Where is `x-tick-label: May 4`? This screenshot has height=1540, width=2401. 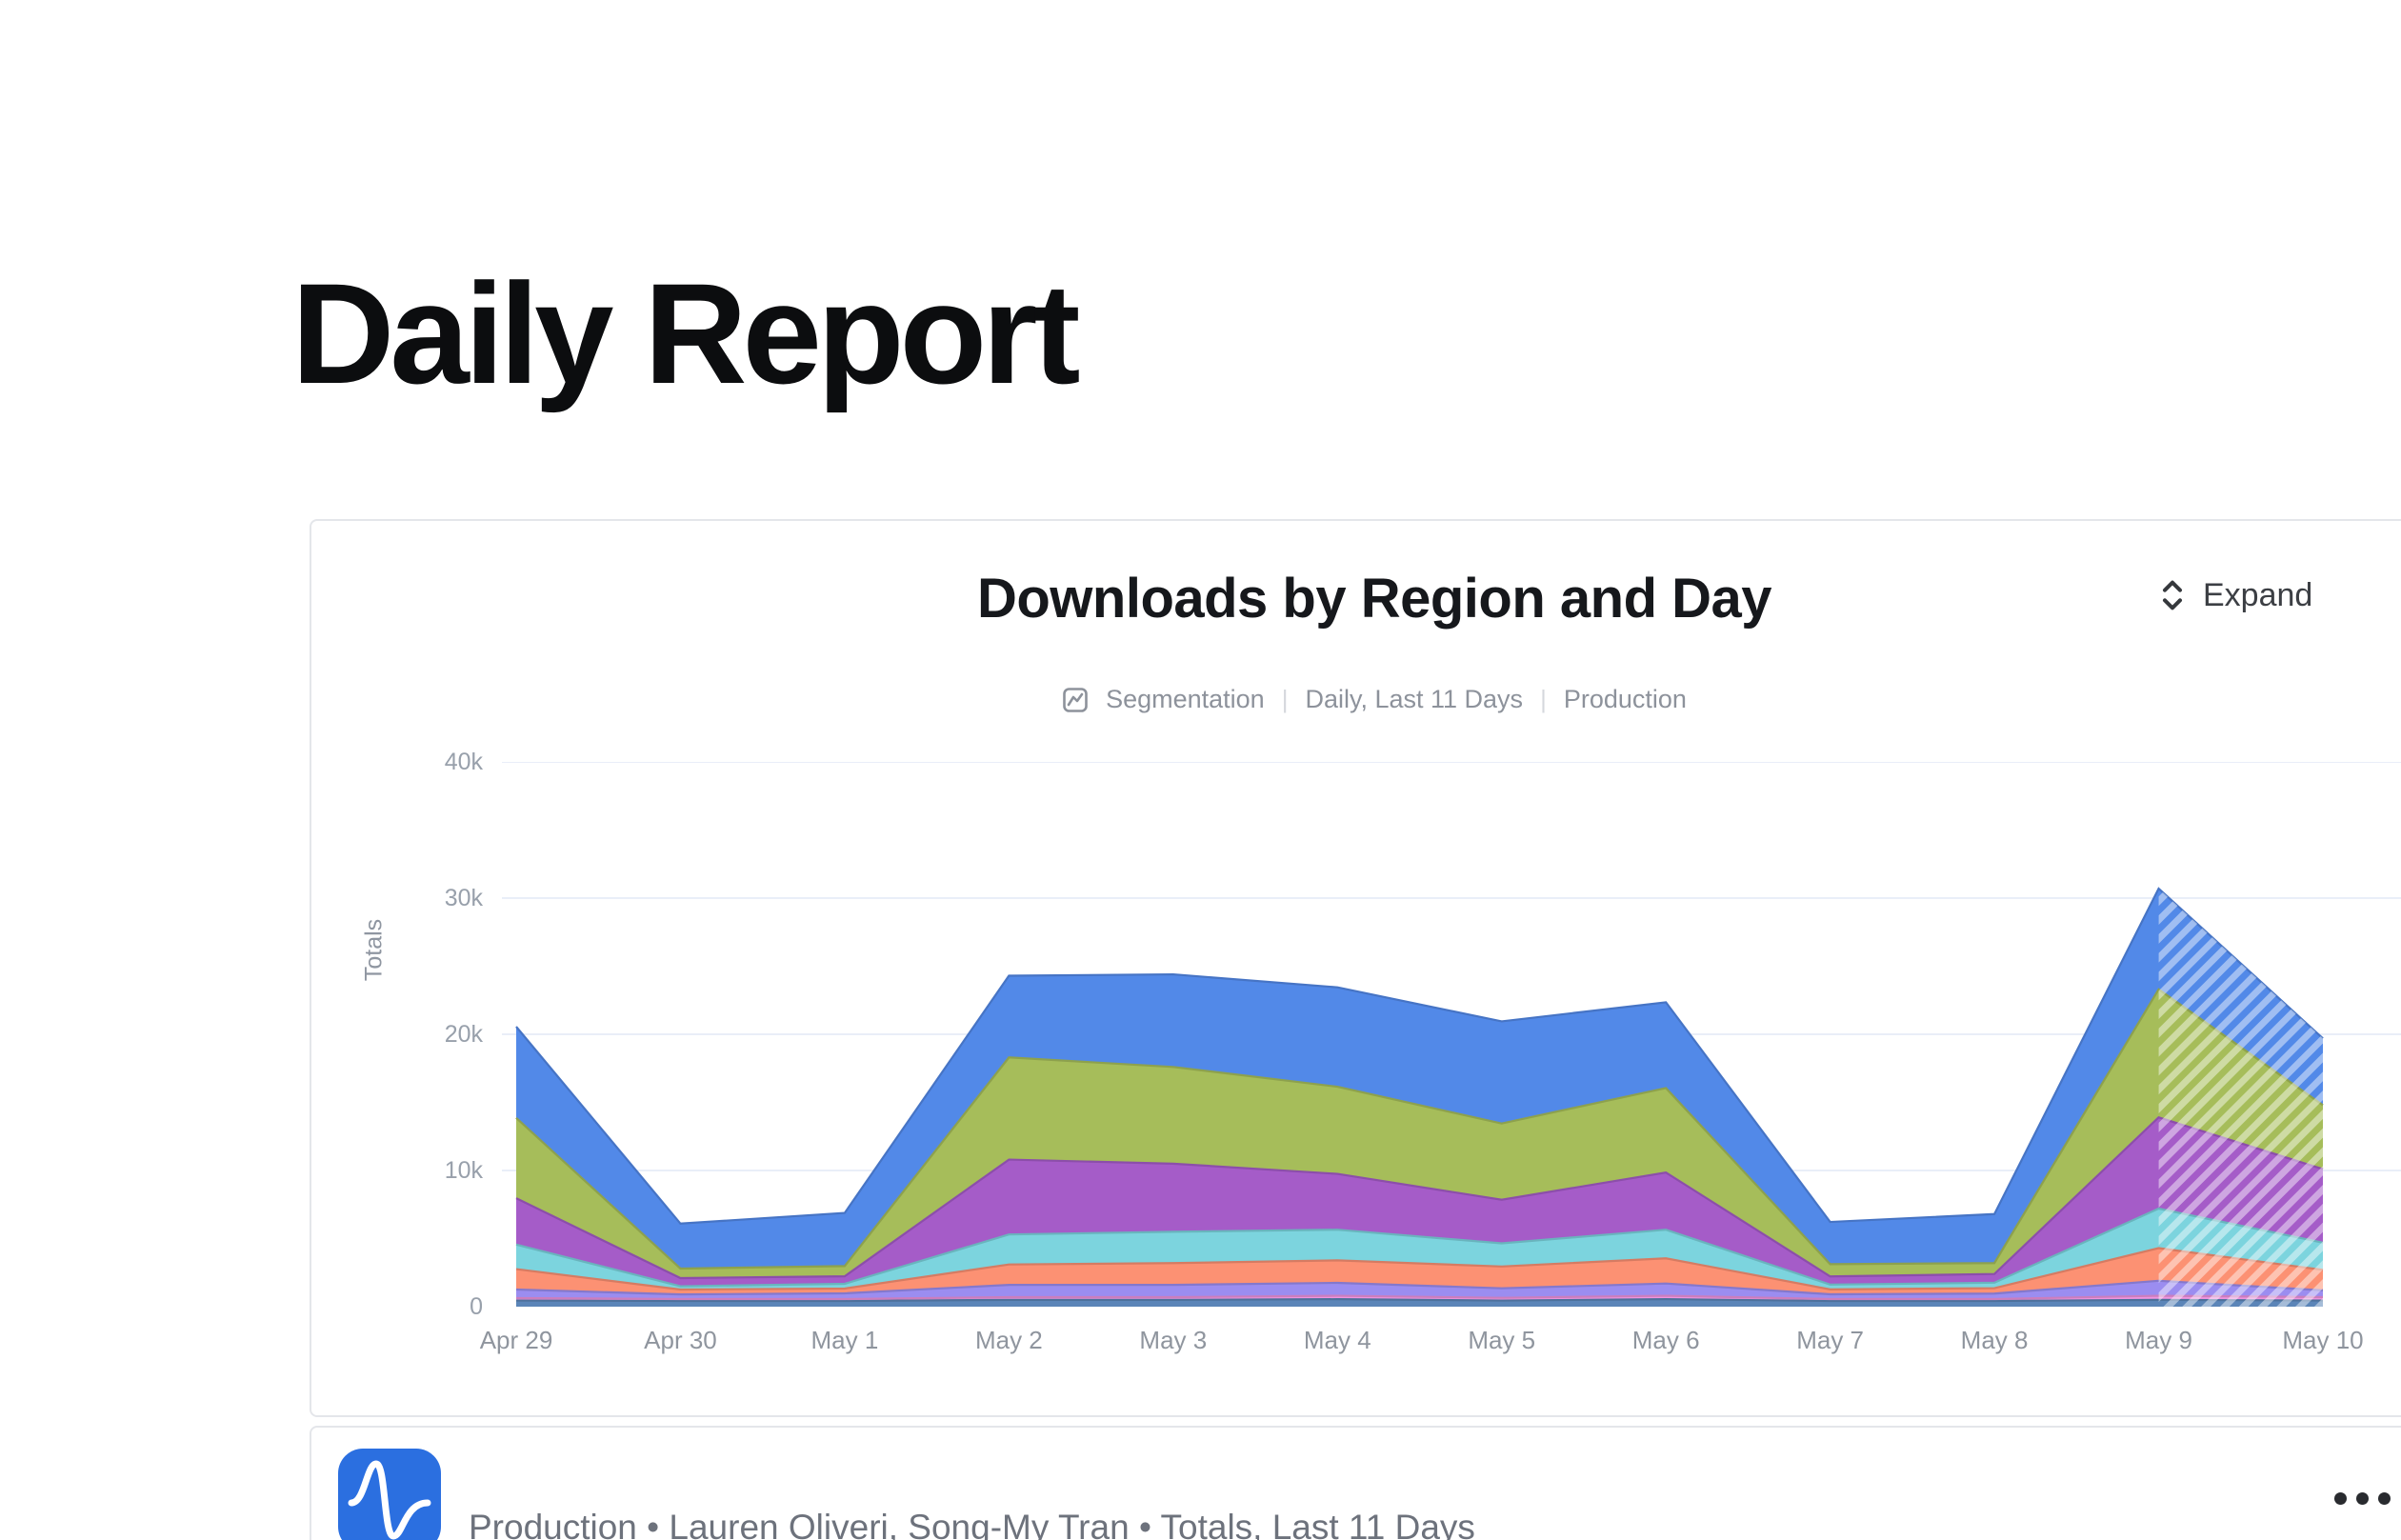
x-tick-label: May 4 is located at coordinates (1337, 1340).